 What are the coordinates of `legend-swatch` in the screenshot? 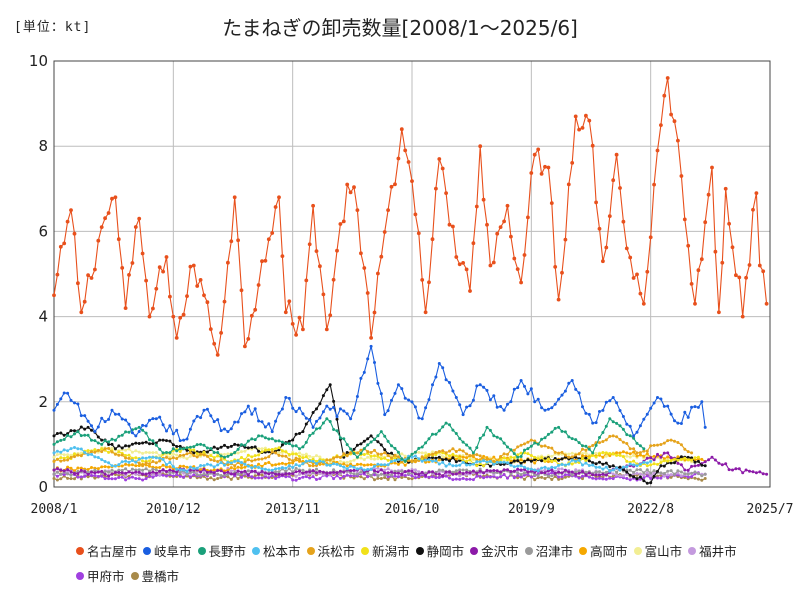 It's located at (256, 550).